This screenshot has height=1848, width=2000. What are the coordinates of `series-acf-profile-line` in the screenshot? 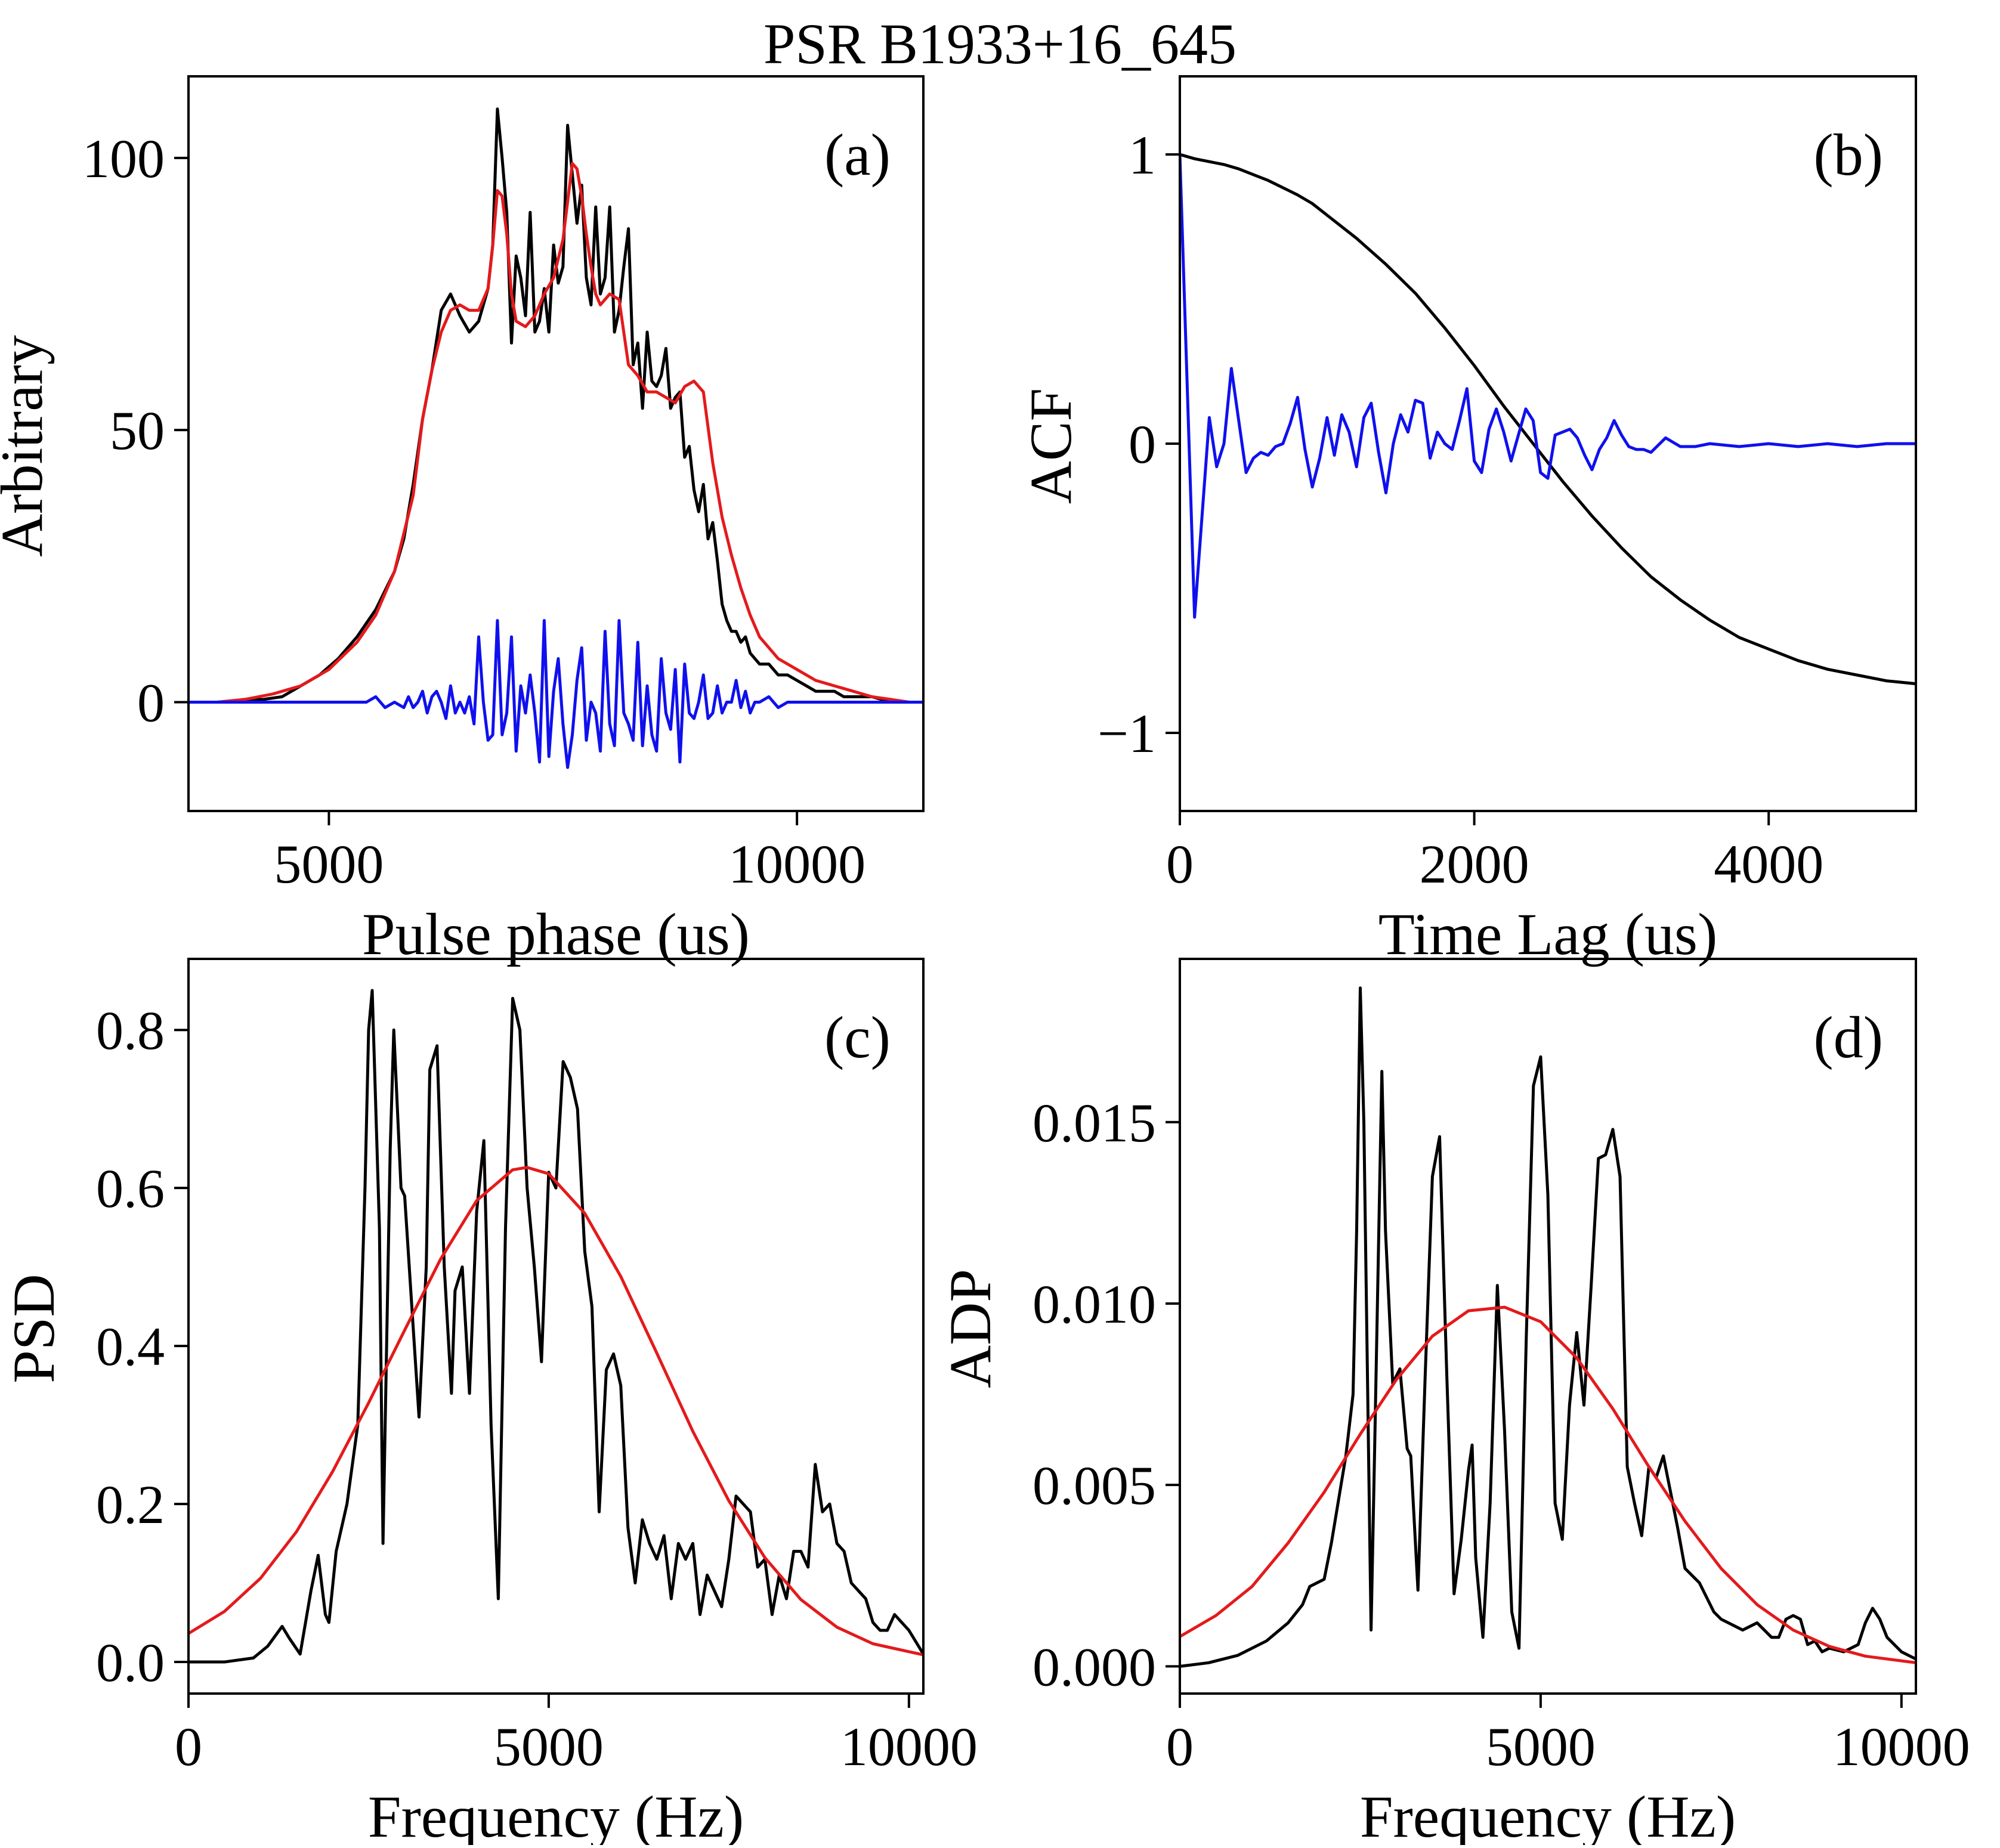 It's located at (1548, 420).